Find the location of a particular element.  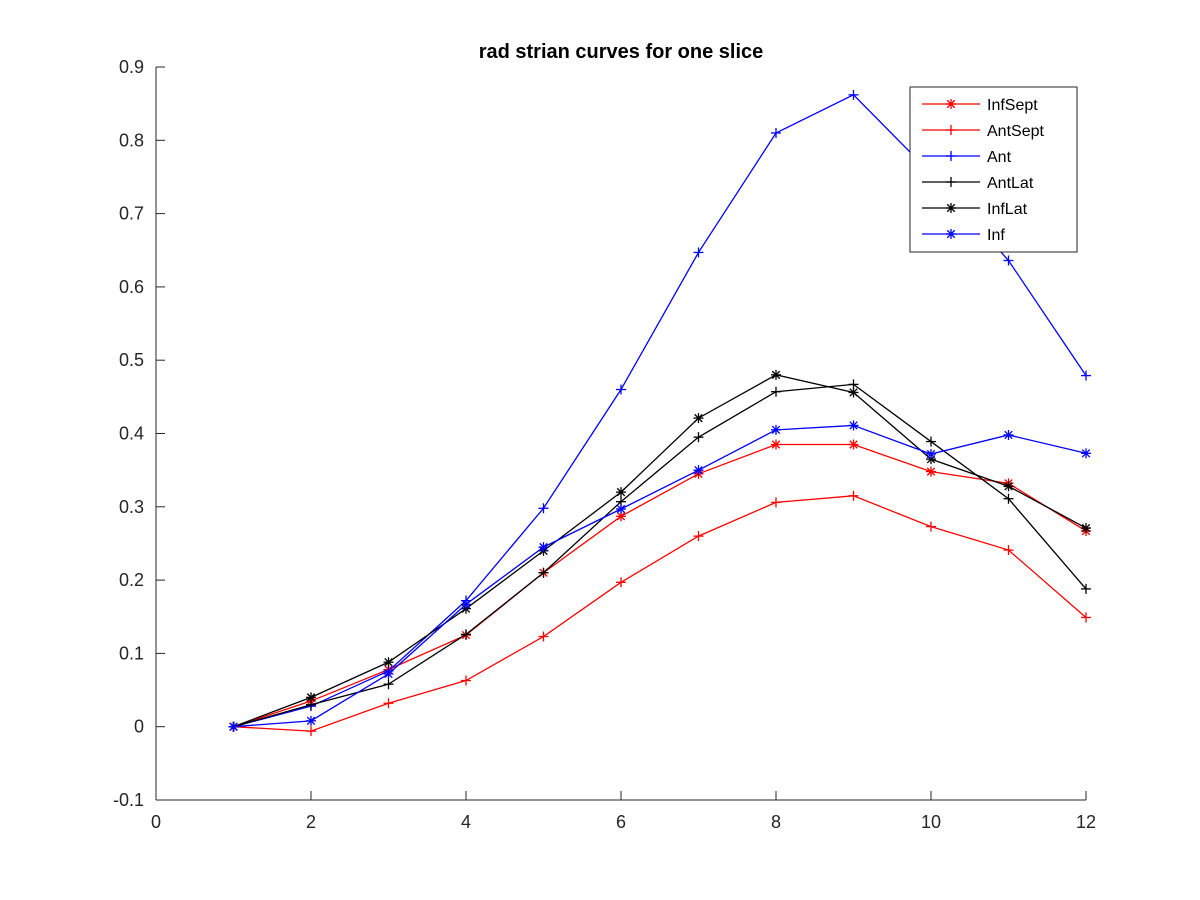

y-tick-label: 0.5 is located at coordinates (131, 360).